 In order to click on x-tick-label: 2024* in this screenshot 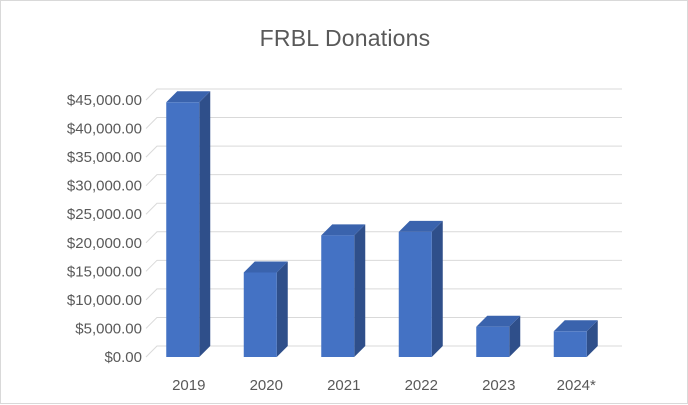, I will do `click(576, 385)`.